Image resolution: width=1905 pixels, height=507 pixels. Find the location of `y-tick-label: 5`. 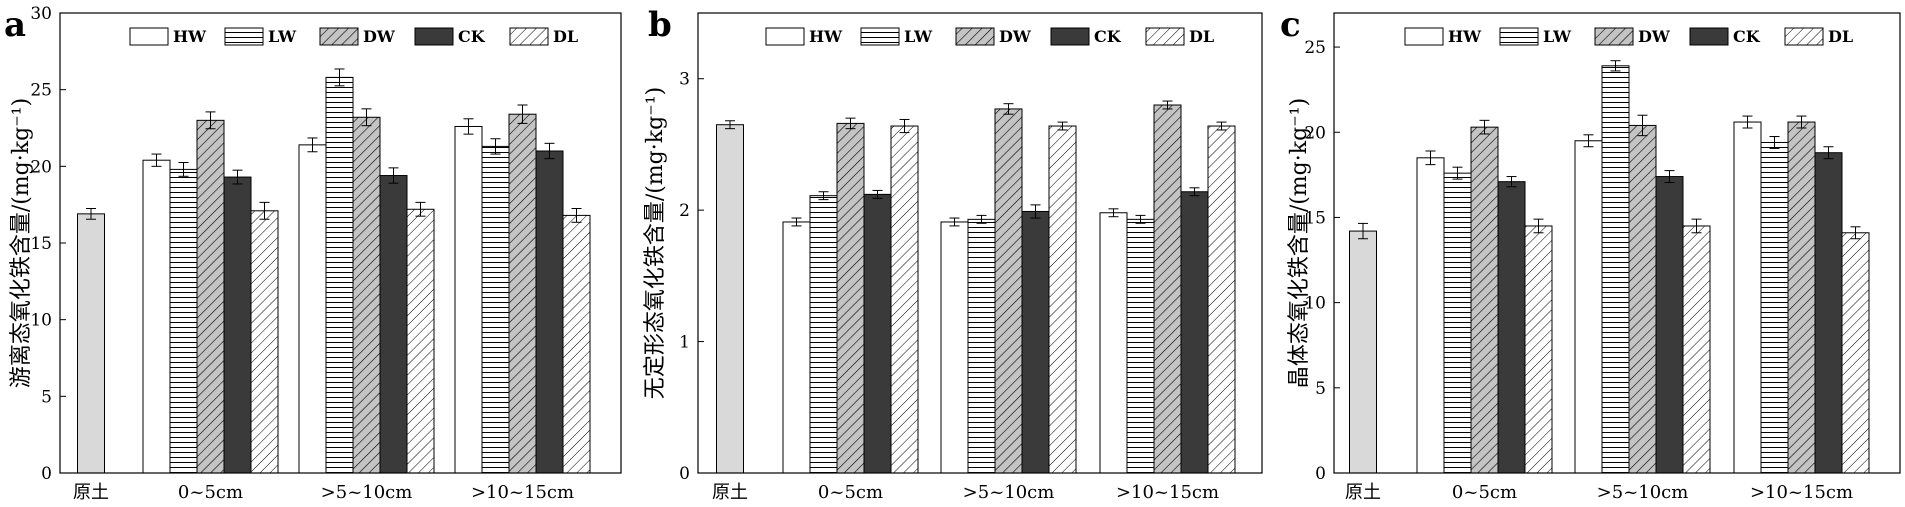

y-tick-label: 5 is located at coordinates (46, 397).